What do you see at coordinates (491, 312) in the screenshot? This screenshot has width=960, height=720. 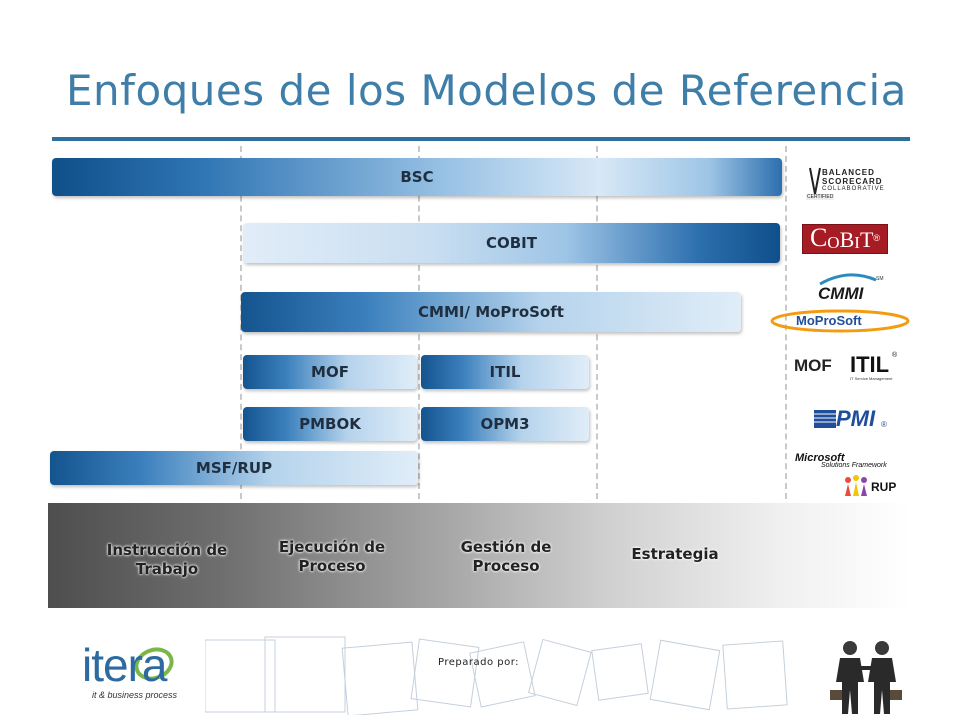 I see `bar-cmmi-moprosoft: CMMI/ MoProSoft` at bounding box center [491, 312].